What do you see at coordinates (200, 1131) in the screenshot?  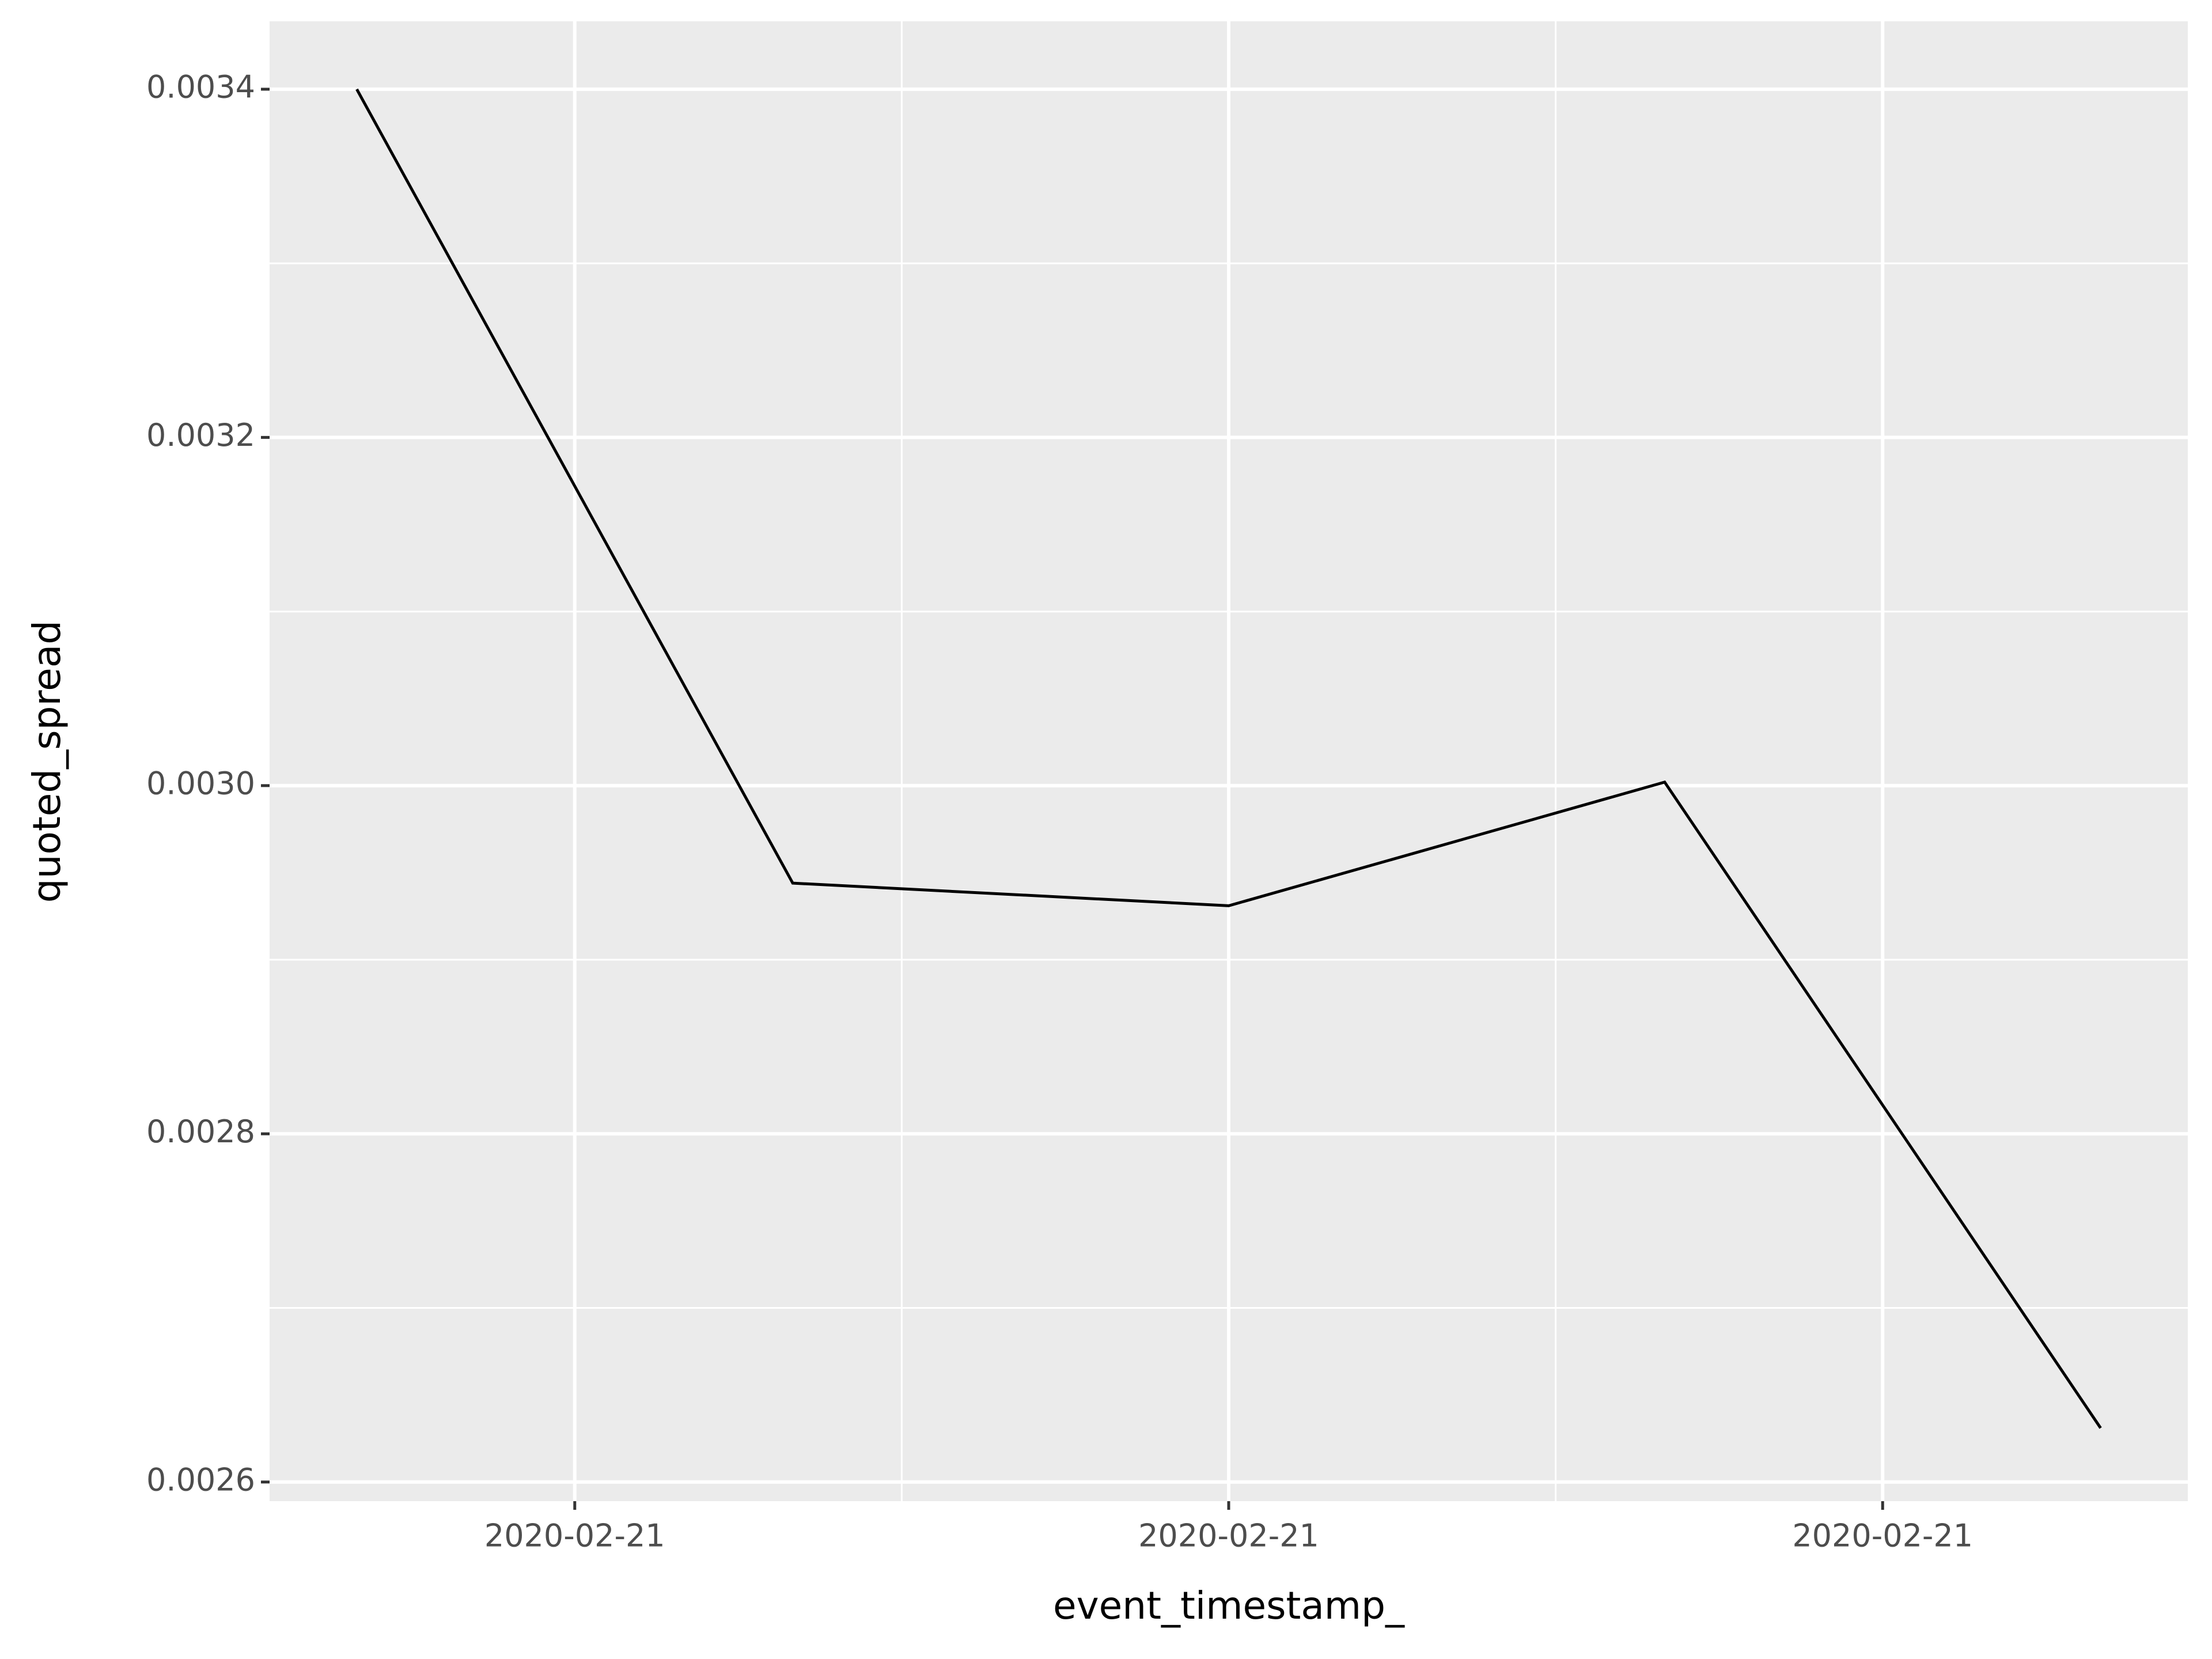 I see `y-tick-label: 0.0028` at bounding box center [200, 1131].